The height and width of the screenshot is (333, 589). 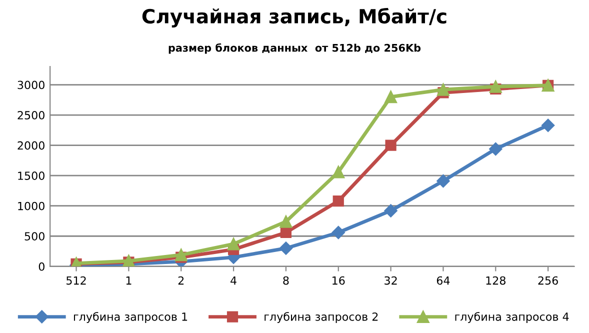 What do you see at coordinates (496, 280) in the screenshot?
I see `x-tick-label: 128` at bounding box center [496, 280].